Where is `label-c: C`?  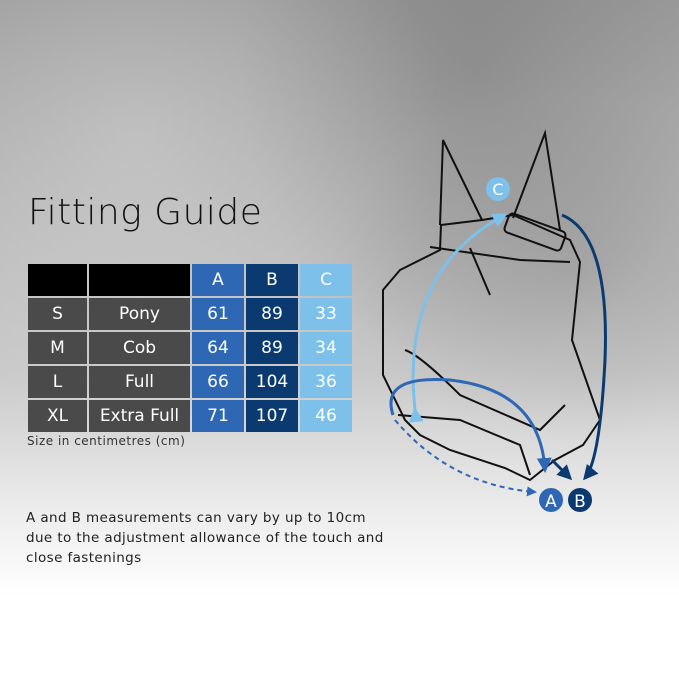 label-c: C is located at coordinates (497, 189).